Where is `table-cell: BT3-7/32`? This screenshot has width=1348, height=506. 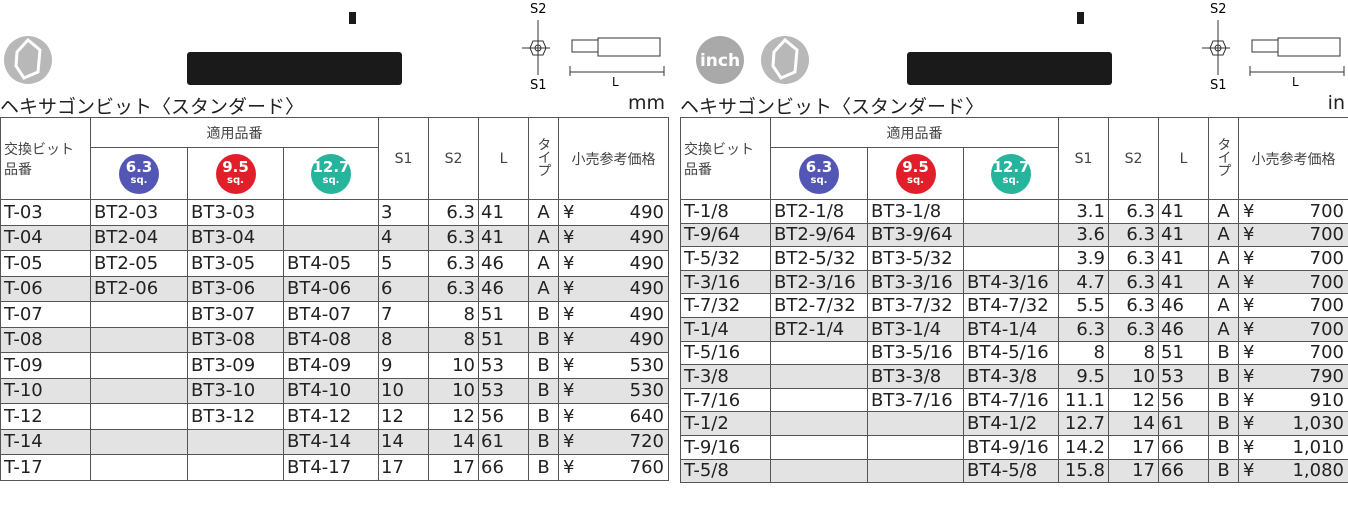 table-cell: BT3-7/32 is located at coordinates (915, 305).